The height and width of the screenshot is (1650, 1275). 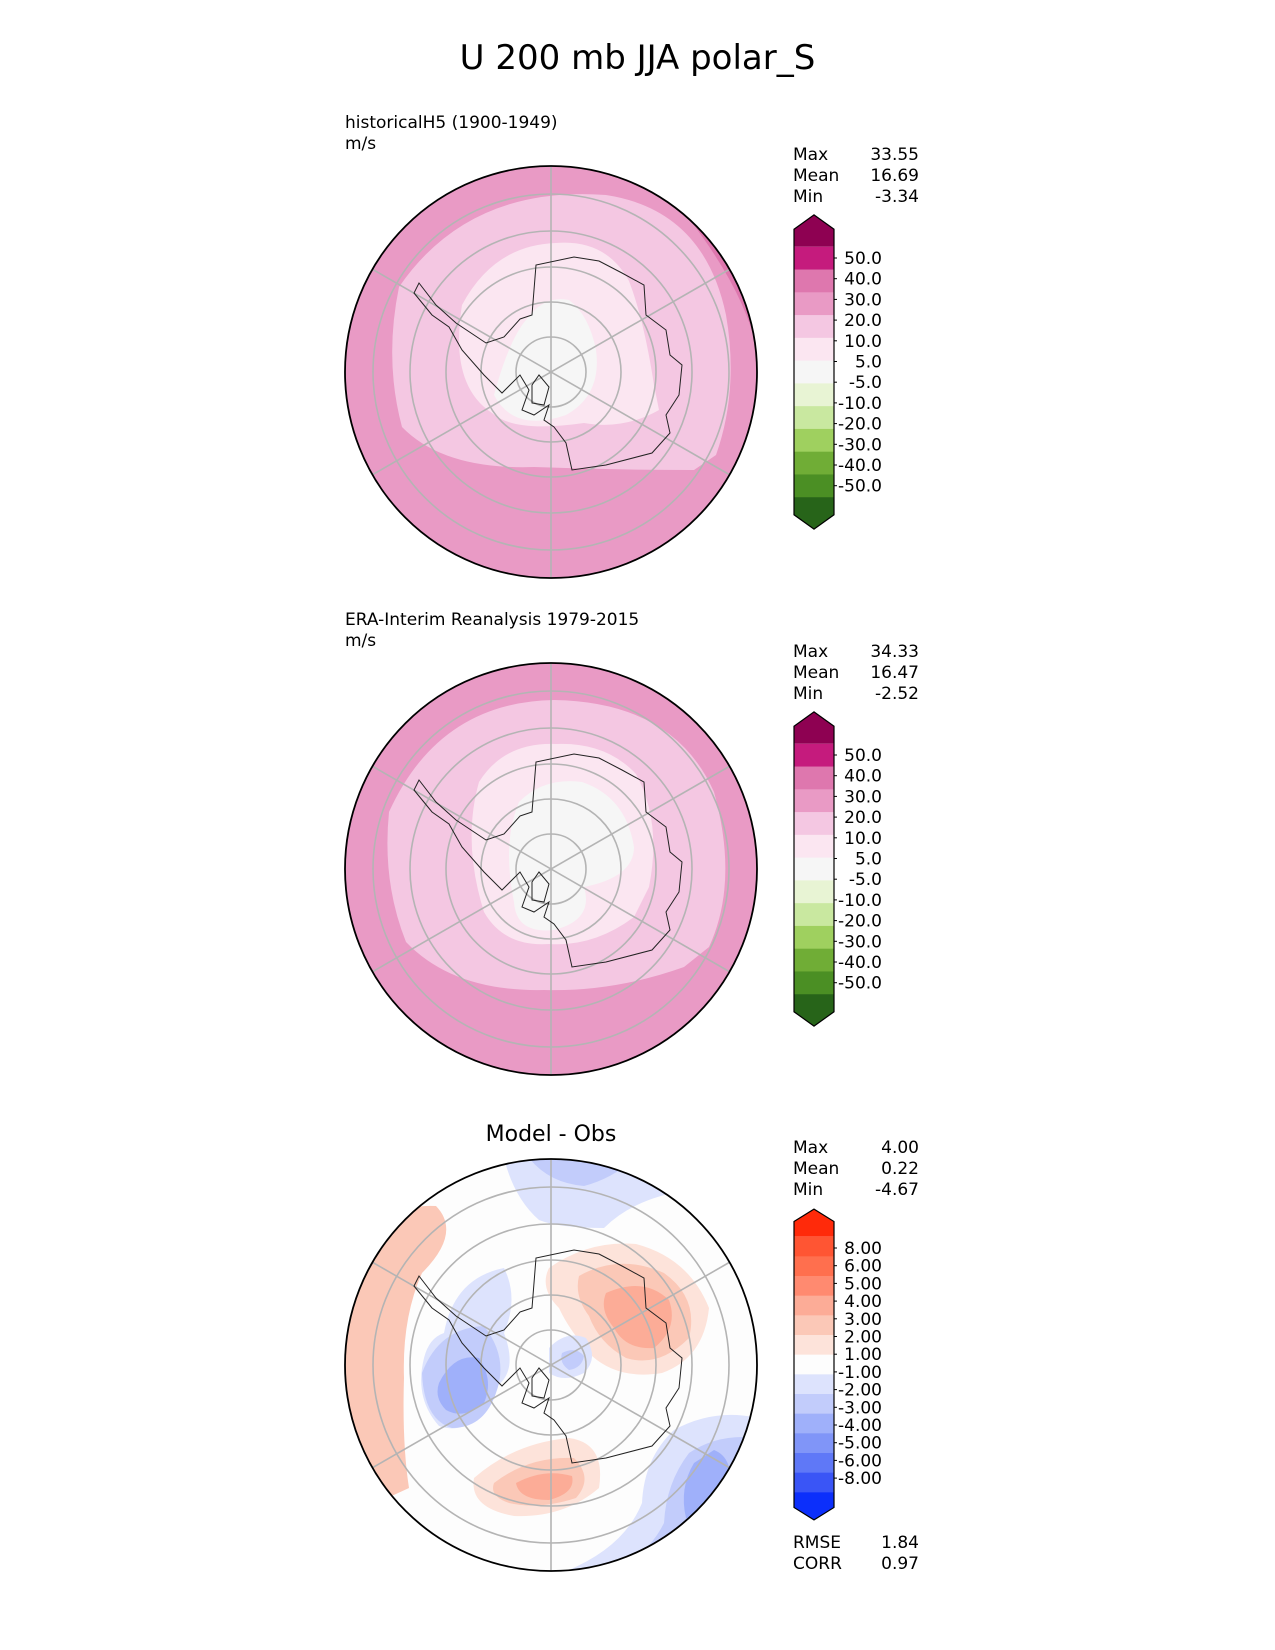 What do you see at coordinates (637, 1317) in the screenshot?
I see `panel3-field-pos-east-core` at bounding box center [637, 1317].